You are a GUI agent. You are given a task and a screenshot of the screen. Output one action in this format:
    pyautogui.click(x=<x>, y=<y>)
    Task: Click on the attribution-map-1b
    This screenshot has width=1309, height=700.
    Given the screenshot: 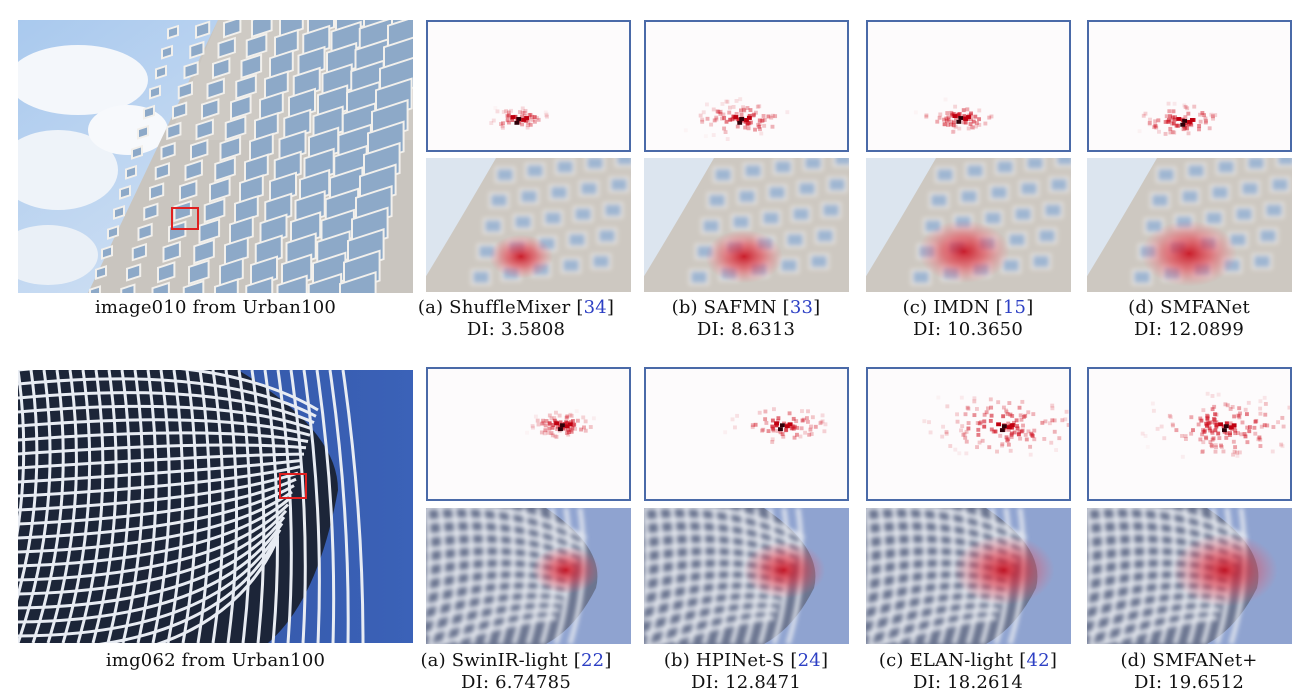 What is the action you would take?
    pyautogui.click(x=744, y=119)
    